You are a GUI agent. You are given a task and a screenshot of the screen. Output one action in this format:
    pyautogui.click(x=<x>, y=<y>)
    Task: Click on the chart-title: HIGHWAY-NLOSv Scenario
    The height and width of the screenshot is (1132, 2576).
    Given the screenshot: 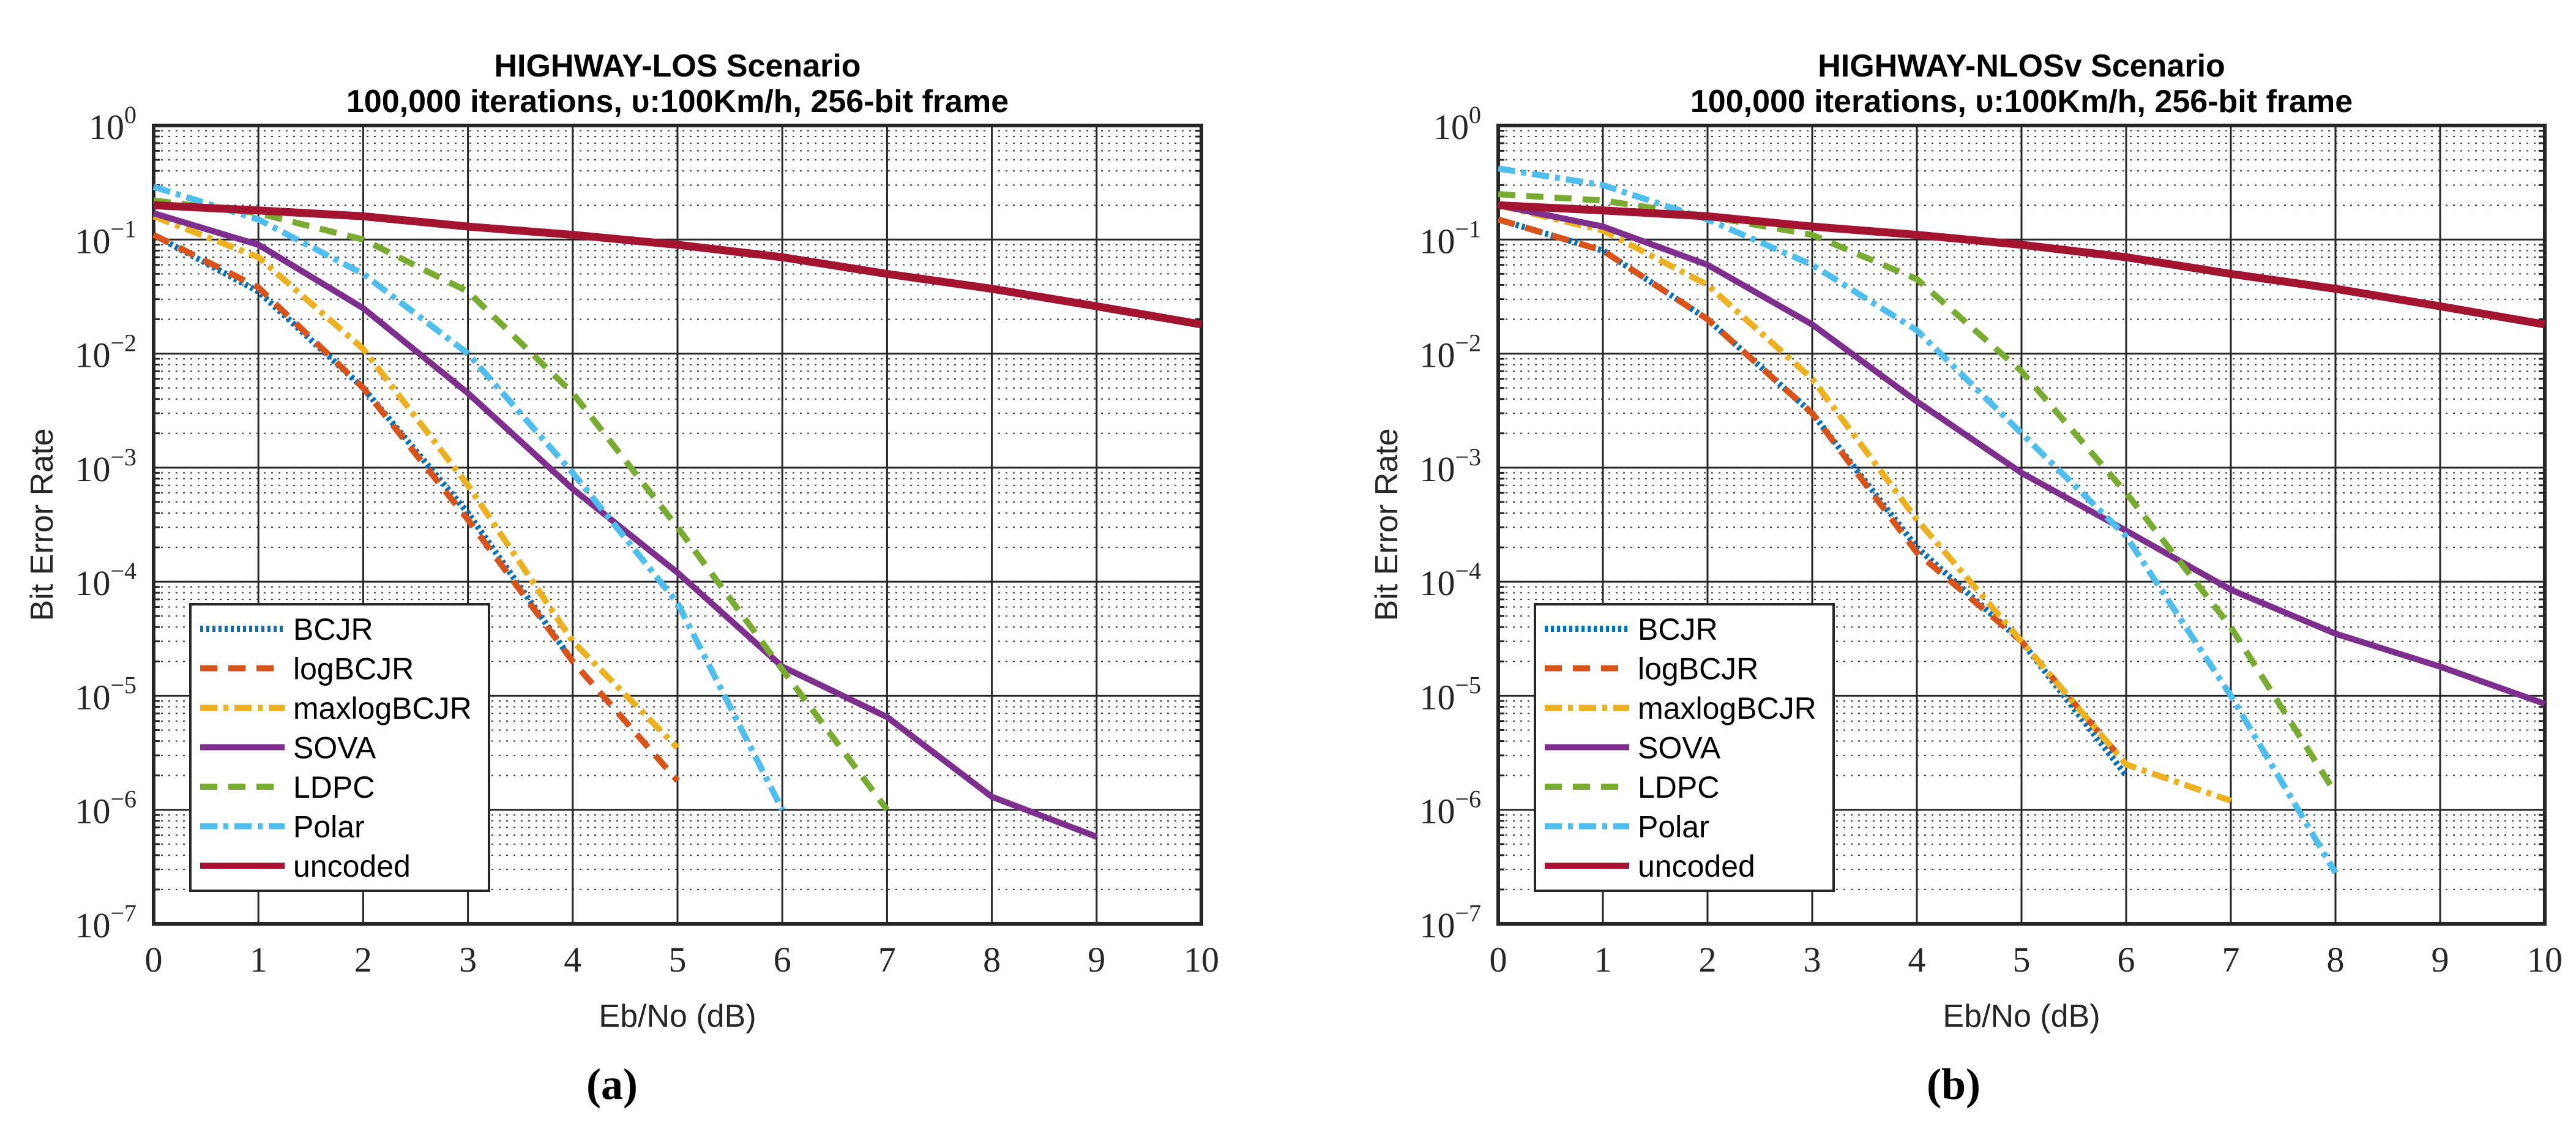 What is the action you would take?
    pyautogui.click(x=2021, y=66)
    